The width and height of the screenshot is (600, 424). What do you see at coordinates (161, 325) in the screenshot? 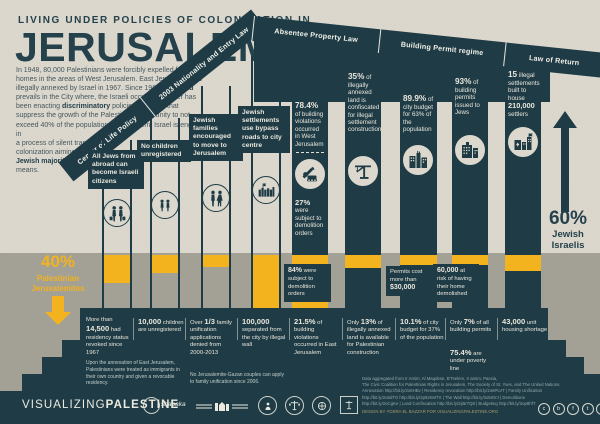
I see `bottom-stat-children-unregistered: 10,000 children are unregistered` at bounding box center [161, 325].